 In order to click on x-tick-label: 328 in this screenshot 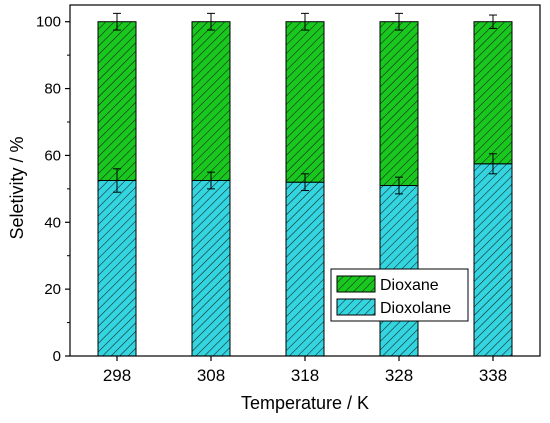, I will do `click(399, 375)`.